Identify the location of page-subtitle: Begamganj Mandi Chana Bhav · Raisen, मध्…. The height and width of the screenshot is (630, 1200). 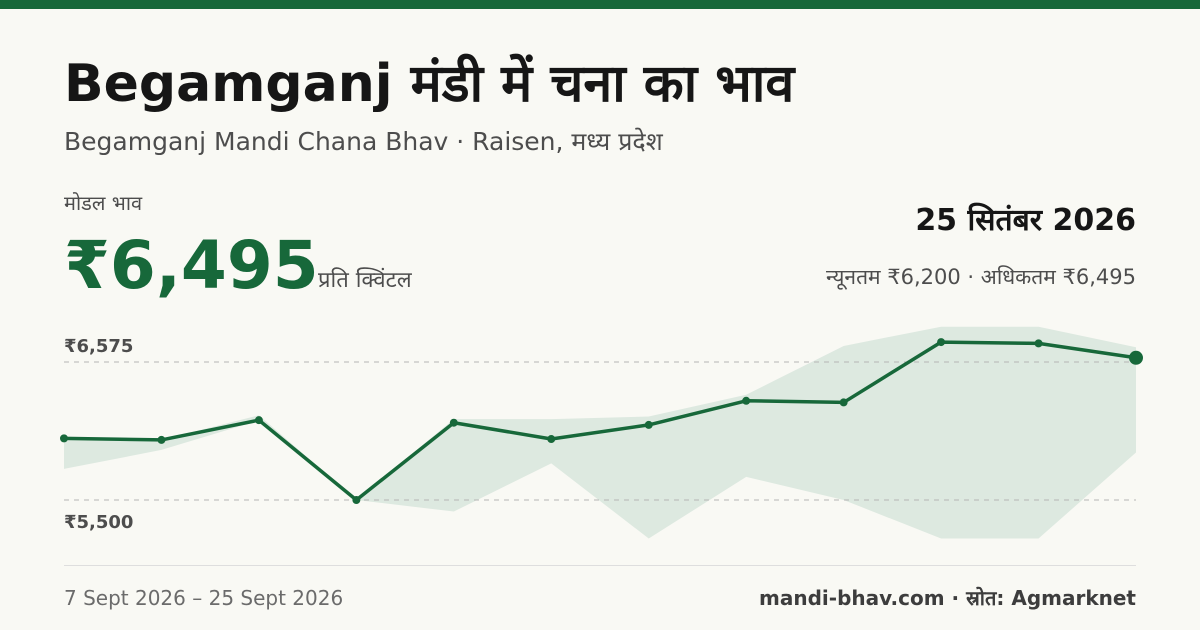
(363, 141).